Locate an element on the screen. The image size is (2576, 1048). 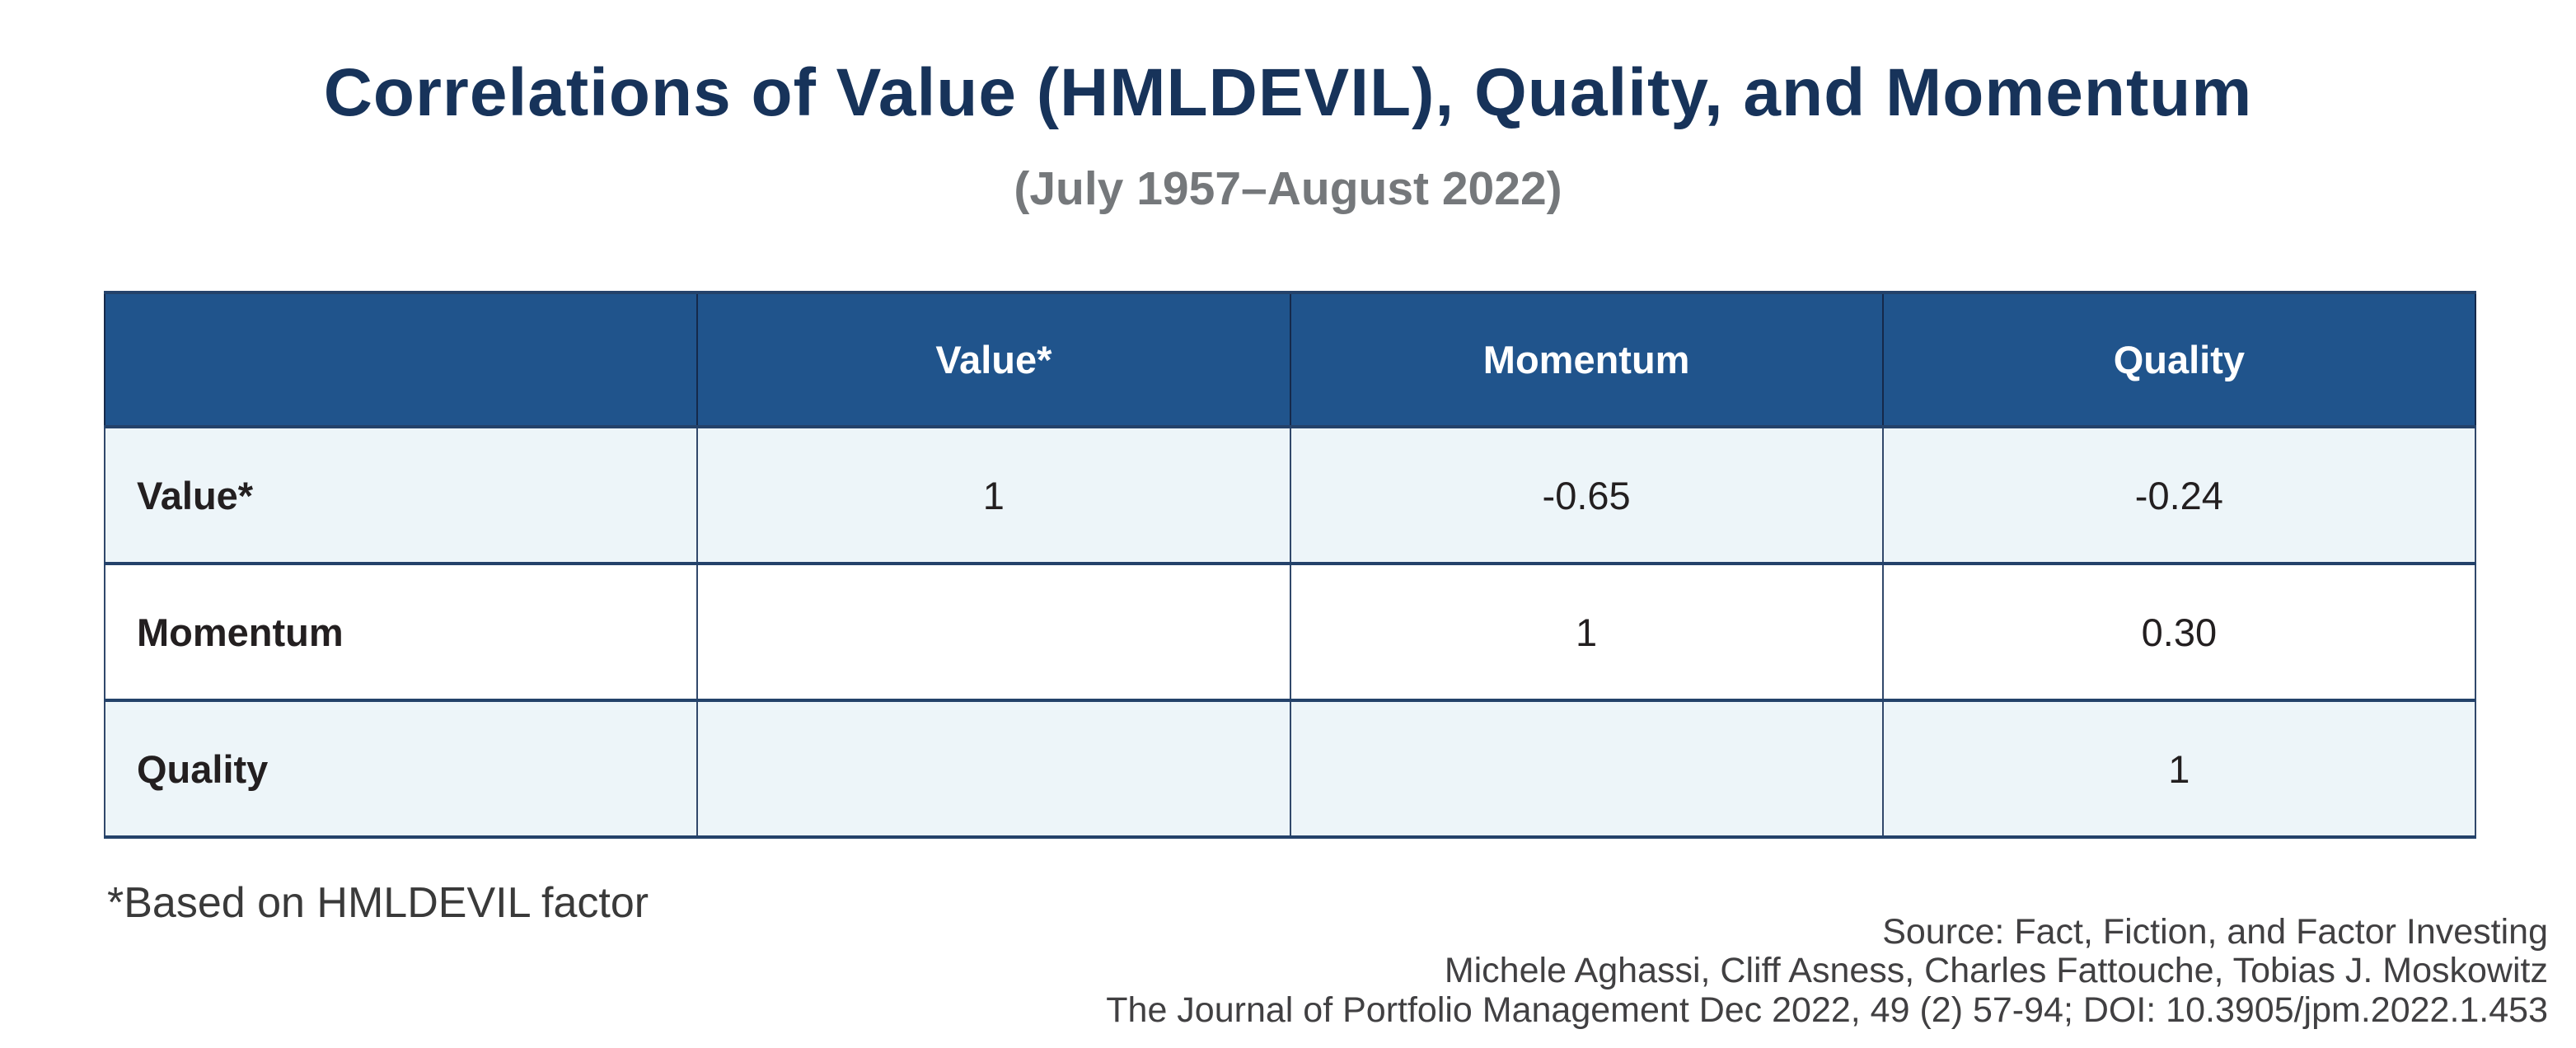
row-label-value: Value* is located at coordinates (401, 495).